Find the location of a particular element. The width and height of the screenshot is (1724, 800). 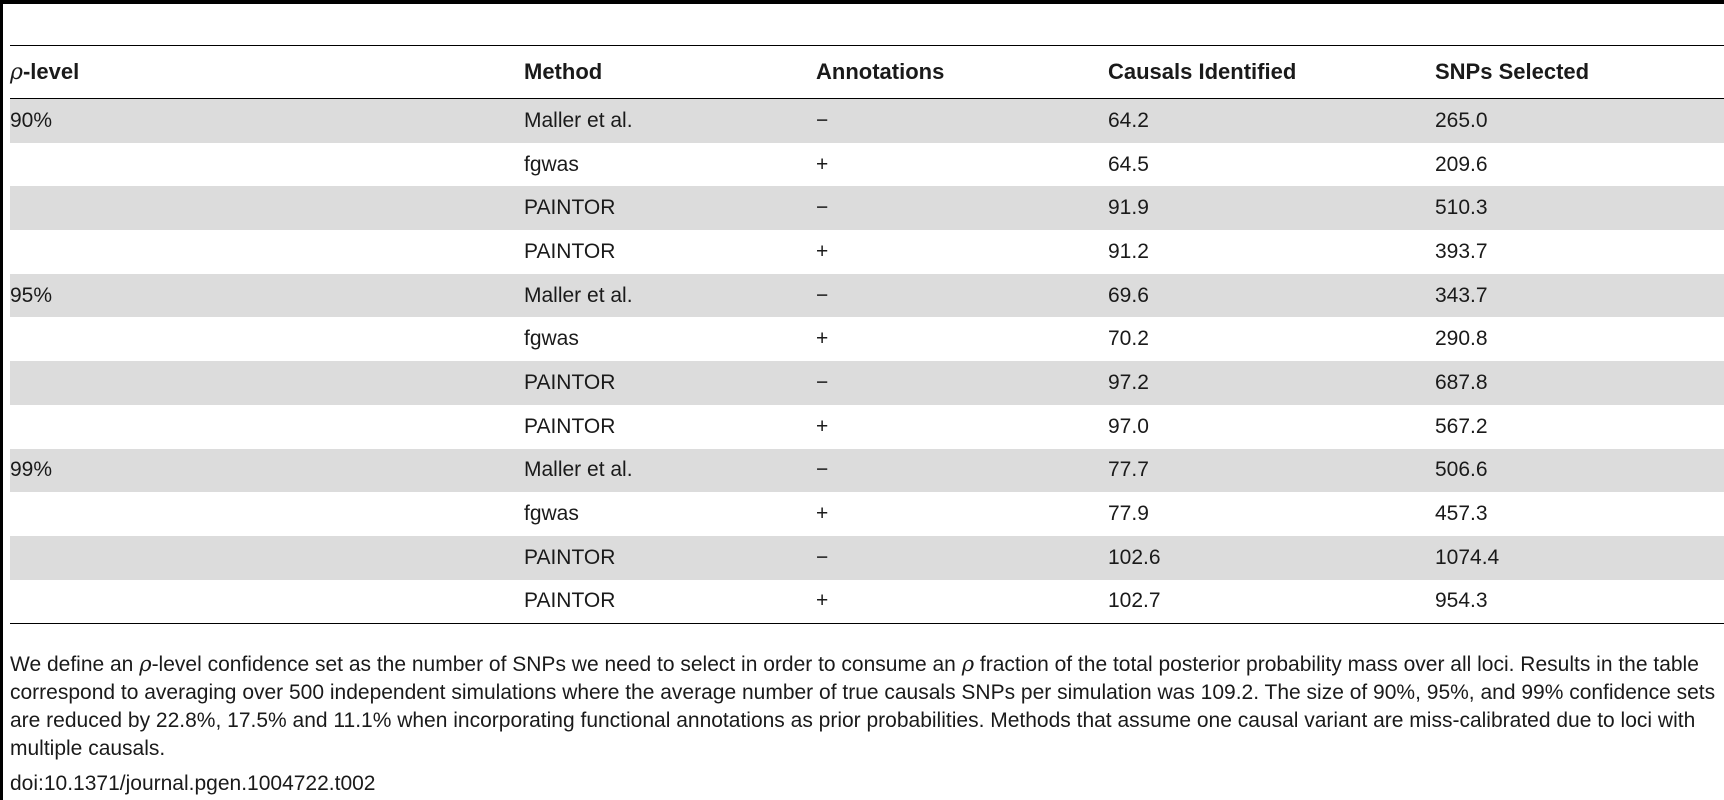

header-method: Method is located at coordinates (670, 72).